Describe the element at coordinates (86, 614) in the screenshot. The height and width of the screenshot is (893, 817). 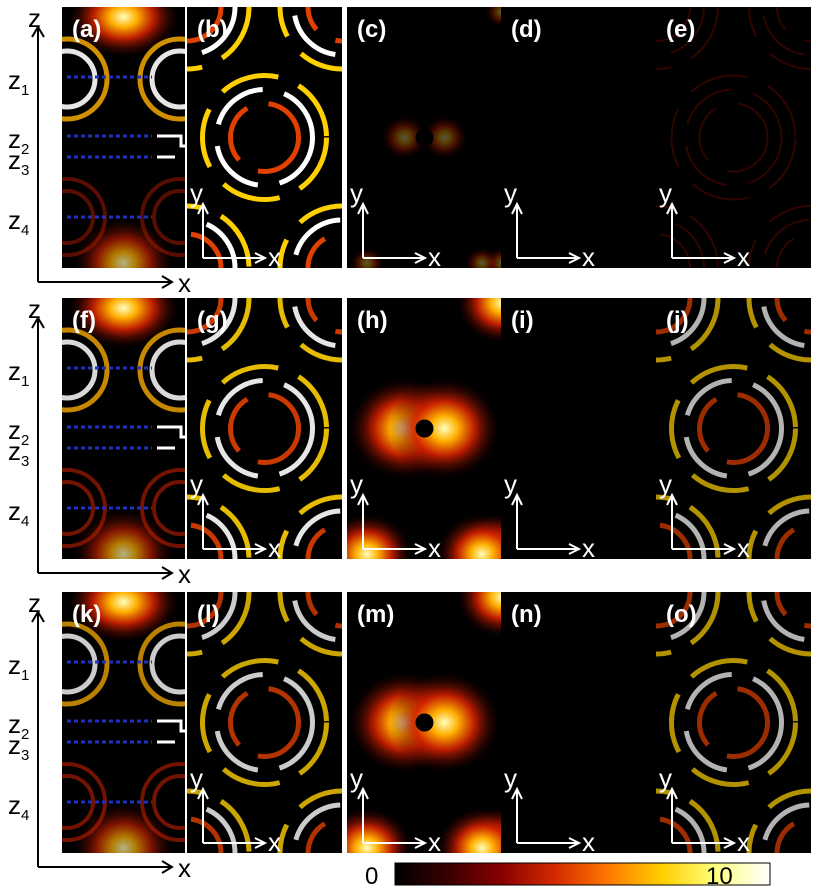
I see `panel-label: (k)` at that location.